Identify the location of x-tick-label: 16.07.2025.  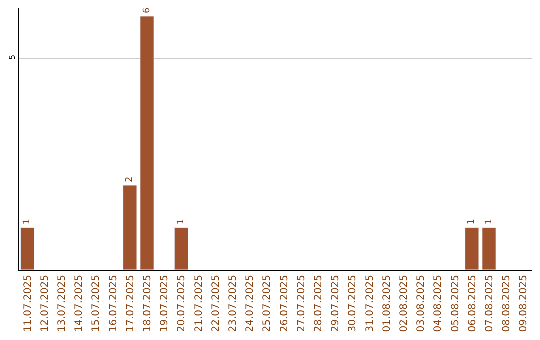
(114, 303).